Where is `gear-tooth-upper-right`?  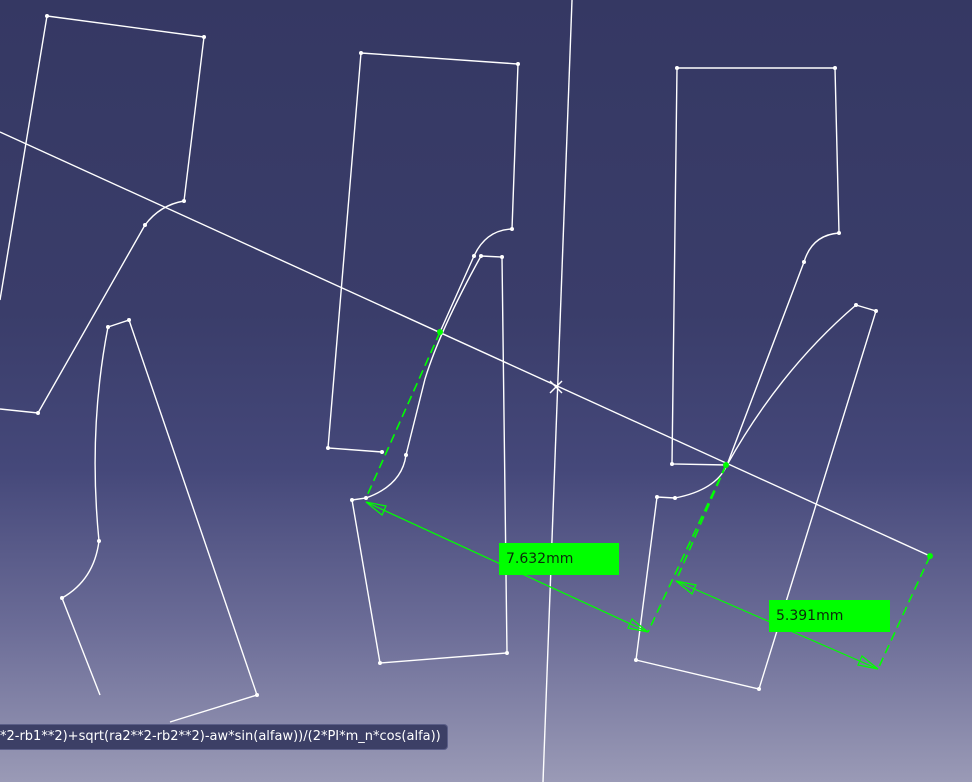
gear-tooth-upper-right is located at coordinates (755, 266).